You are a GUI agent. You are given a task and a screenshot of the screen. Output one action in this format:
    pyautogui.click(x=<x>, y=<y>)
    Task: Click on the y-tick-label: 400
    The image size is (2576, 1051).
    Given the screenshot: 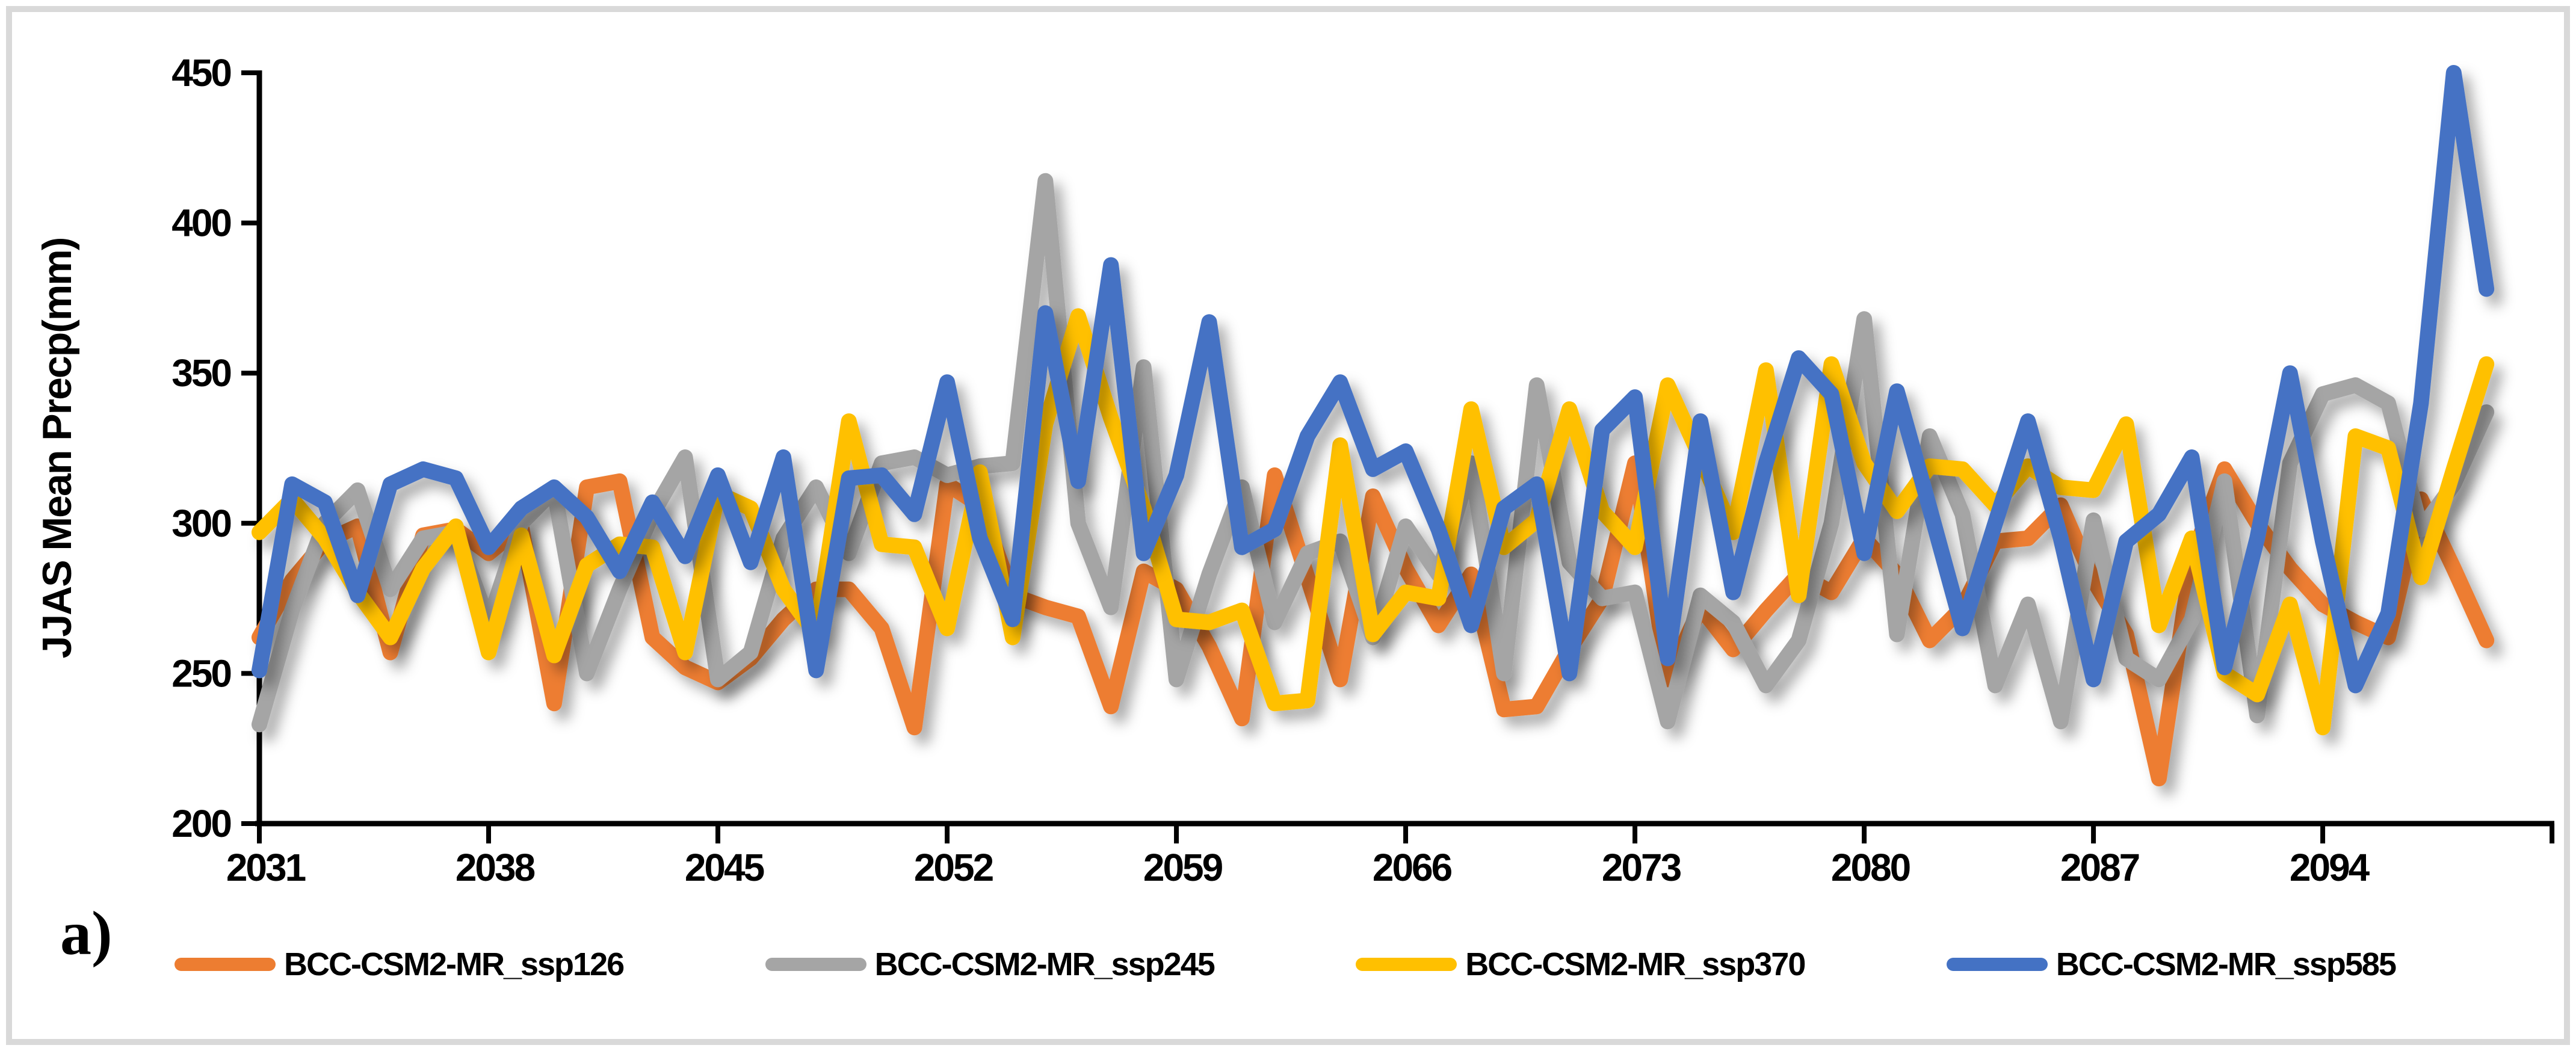 What is the action you would take?
    pyautogui.click(x=200, y=224)
    